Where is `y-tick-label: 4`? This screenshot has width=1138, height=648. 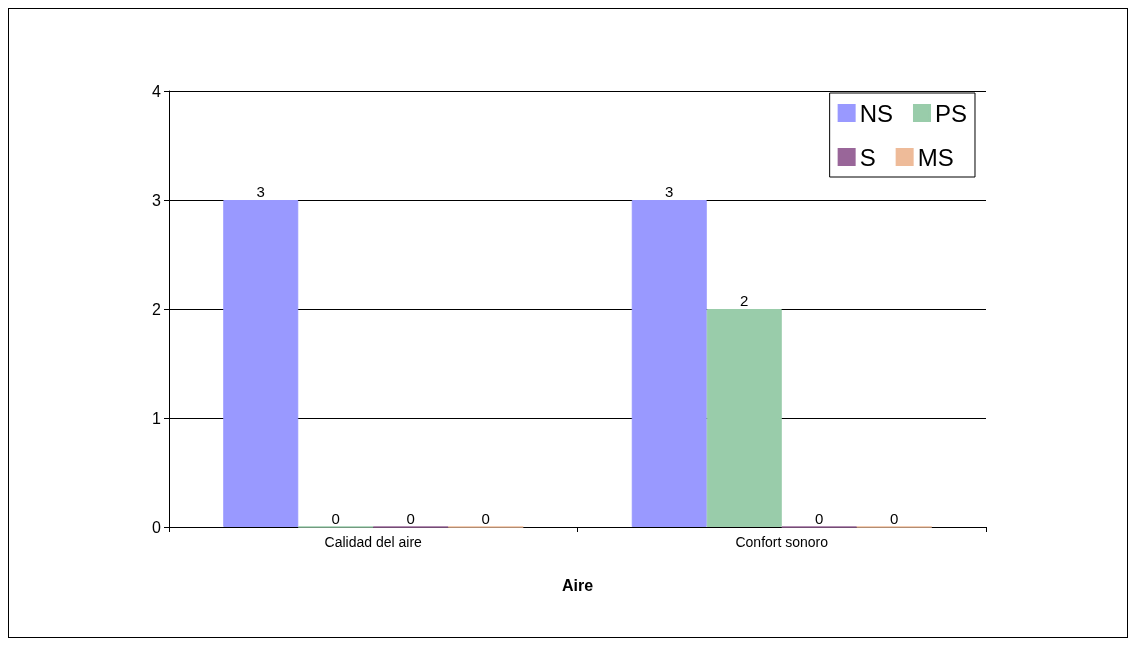
y-tick-label: 4 is located at coordinates (157, 91).